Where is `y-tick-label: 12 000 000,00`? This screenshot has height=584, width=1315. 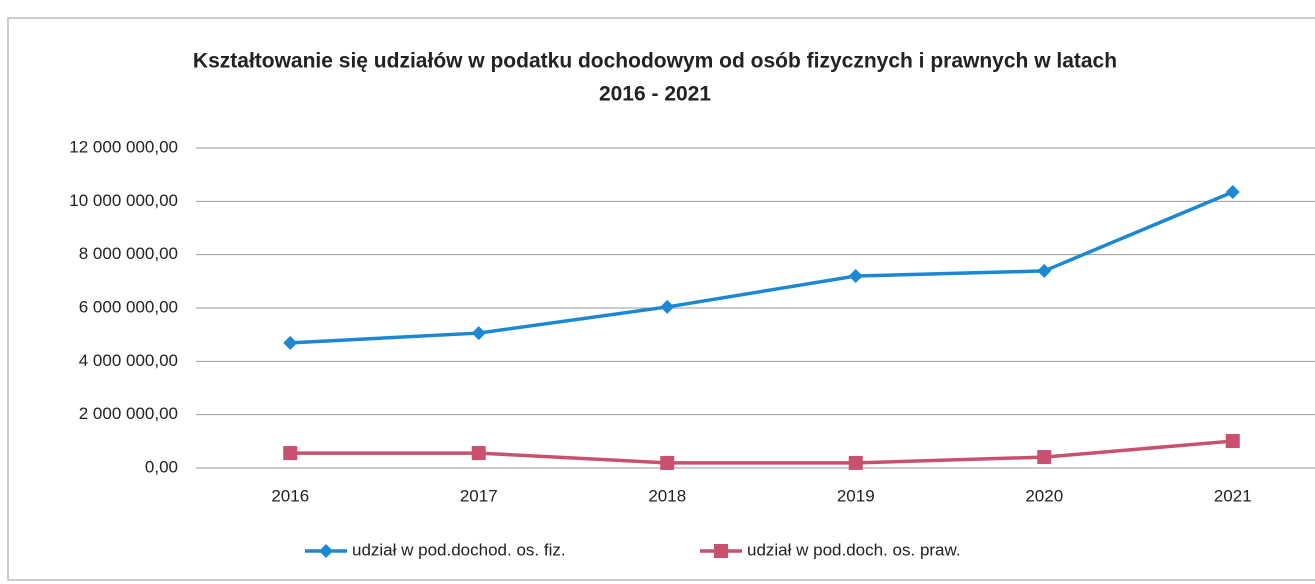
y-tick-label: 12 000 000,00 is located at coordinates (123, 146).